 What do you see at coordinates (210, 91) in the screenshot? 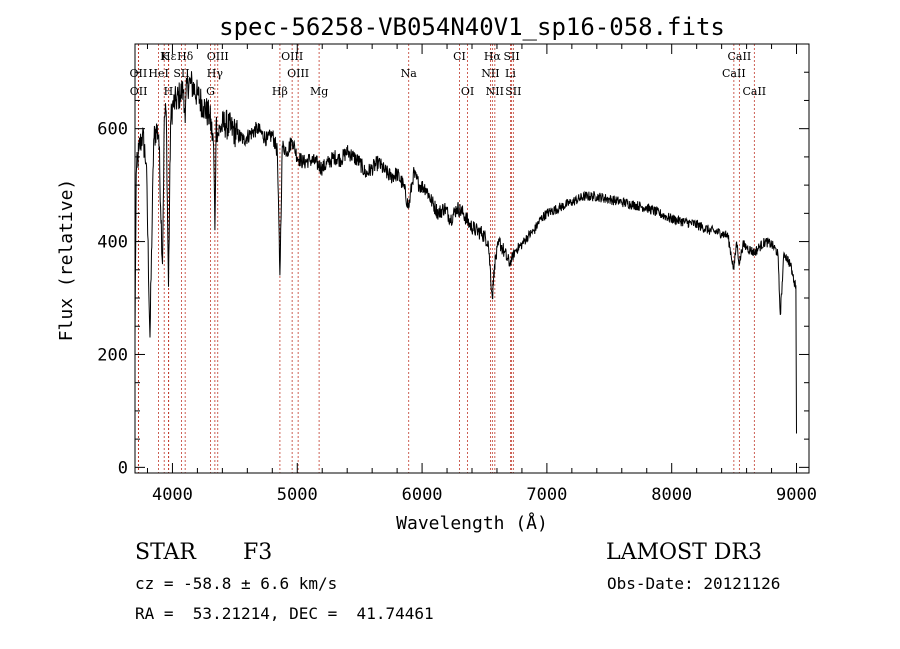
I see `spectral-line-label: G` at bounding box center [210, 91].